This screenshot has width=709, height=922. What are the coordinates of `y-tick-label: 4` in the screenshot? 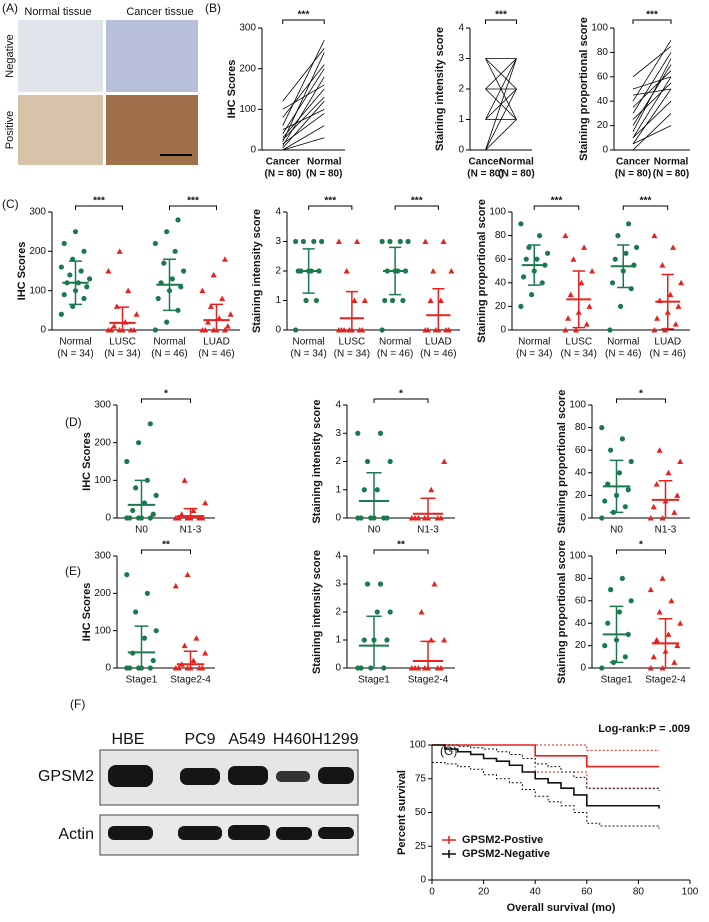 It's located at (338, 556).